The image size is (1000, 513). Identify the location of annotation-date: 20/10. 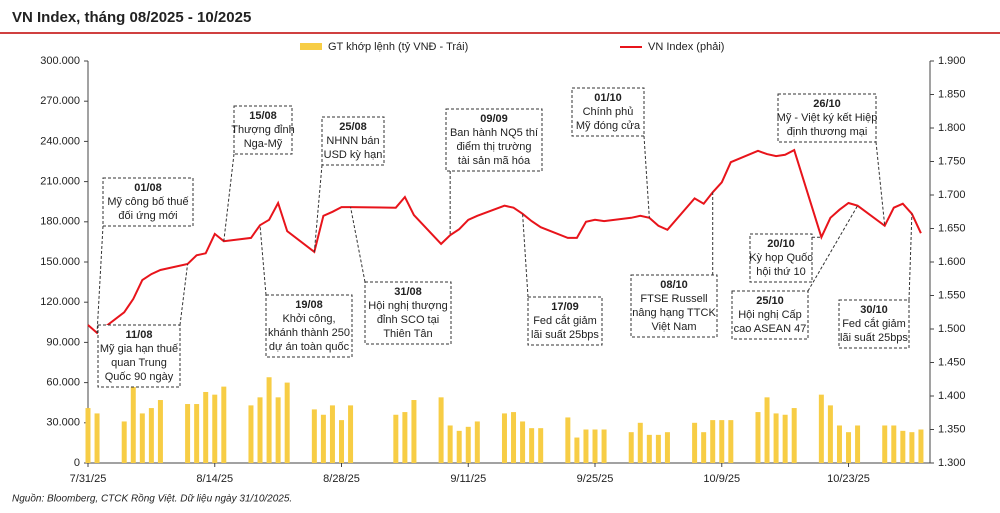
(781, 244).